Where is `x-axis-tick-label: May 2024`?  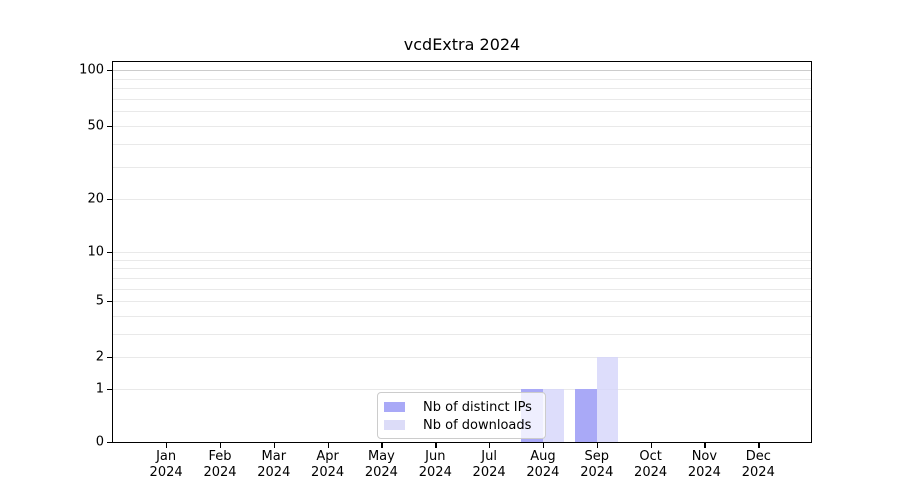 x-axis-tick-label: May 2024 is located at coordinates (381, 464).